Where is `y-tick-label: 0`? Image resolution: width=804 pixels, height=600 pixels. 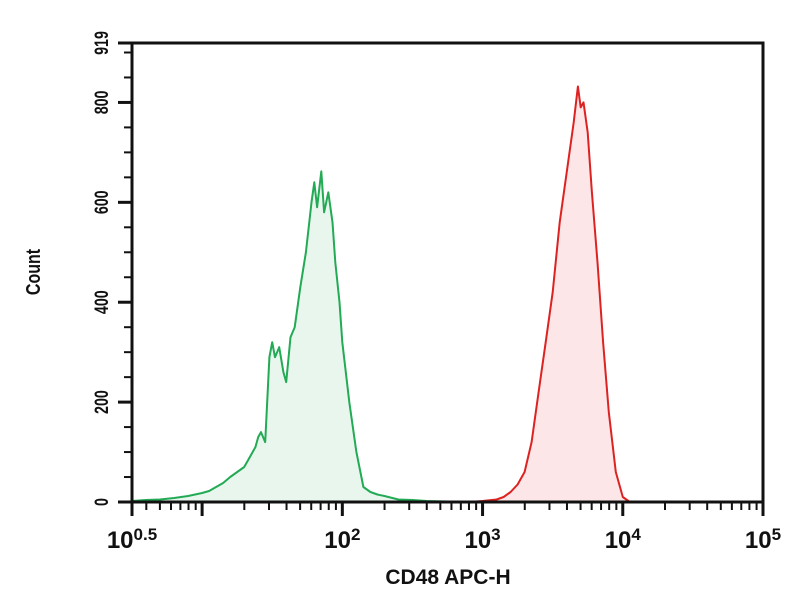
y-tick-label: 0 is located at coordinates (101, 502).